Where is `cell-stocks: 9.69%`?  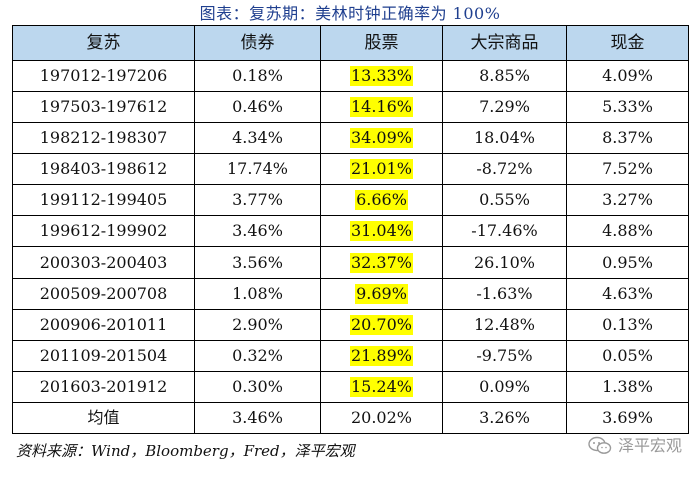 cell-stocks: 9.69% is located at coordinates (381, 293).